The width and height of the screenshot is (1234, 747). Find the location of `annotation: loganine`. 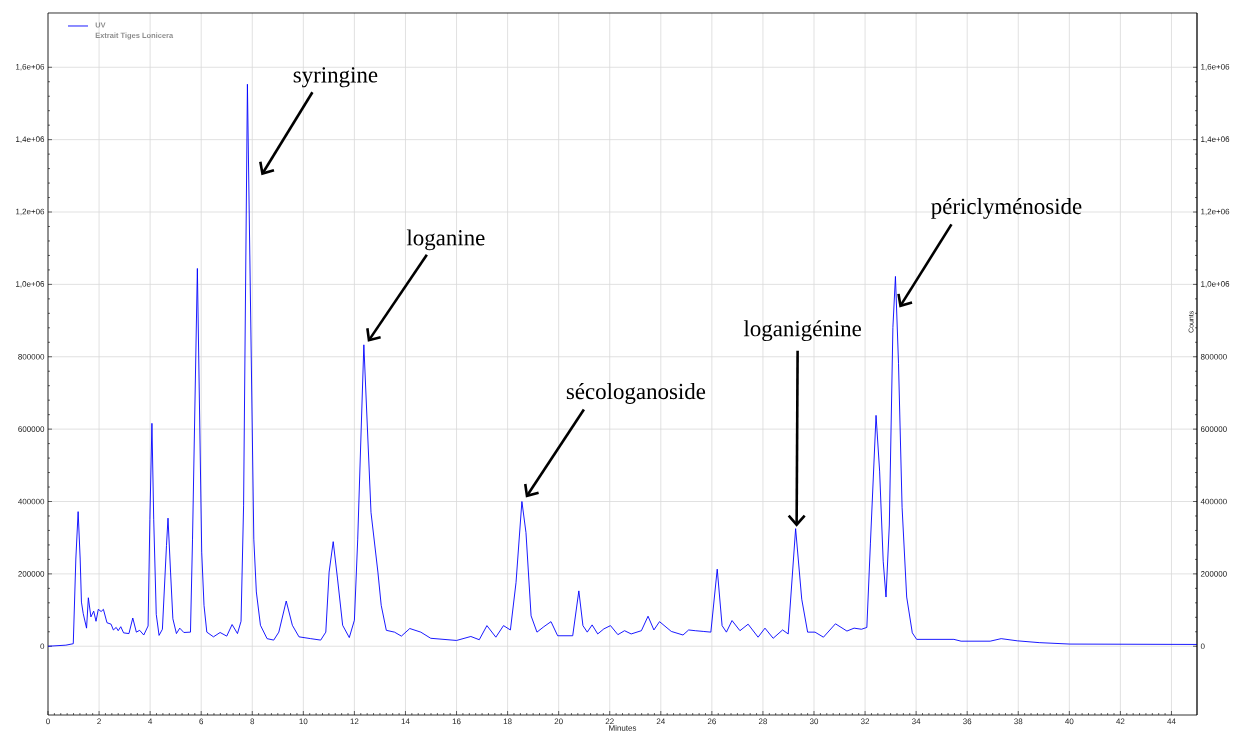

annotation: loganine is located at coordinates (445, 240).